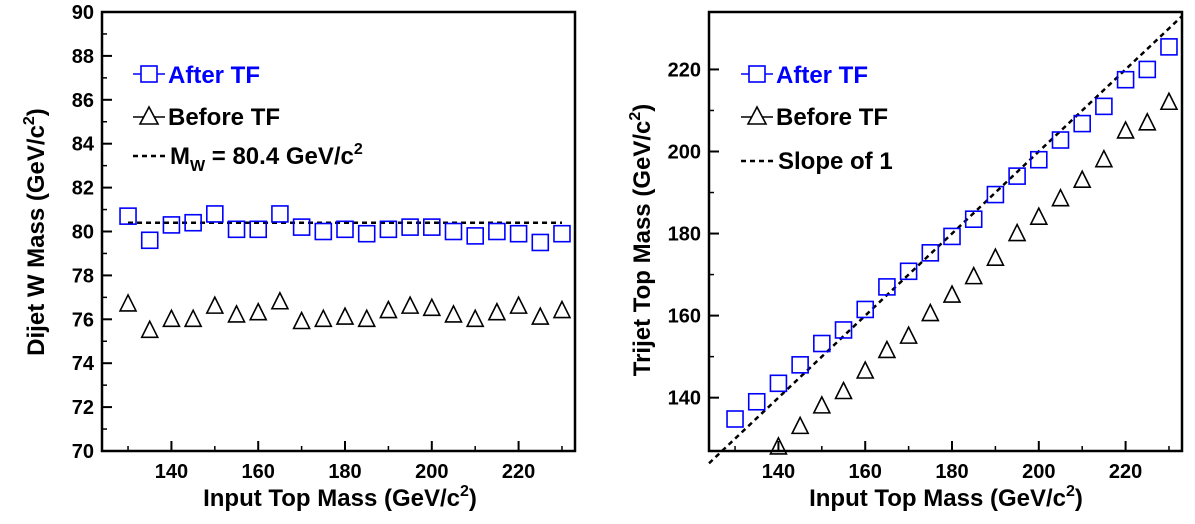 The image size is (1195, 524). I want to click on legend-label-before-tf: Before TF, so click(224, 117).